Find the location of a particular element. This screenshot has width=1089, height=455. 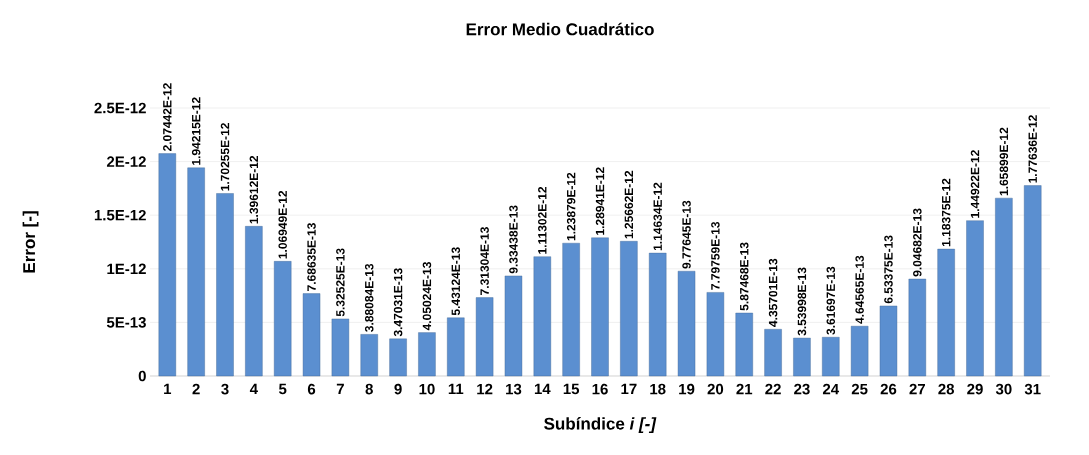

x-tick-label: 27 is located at coordinates (917, 389).